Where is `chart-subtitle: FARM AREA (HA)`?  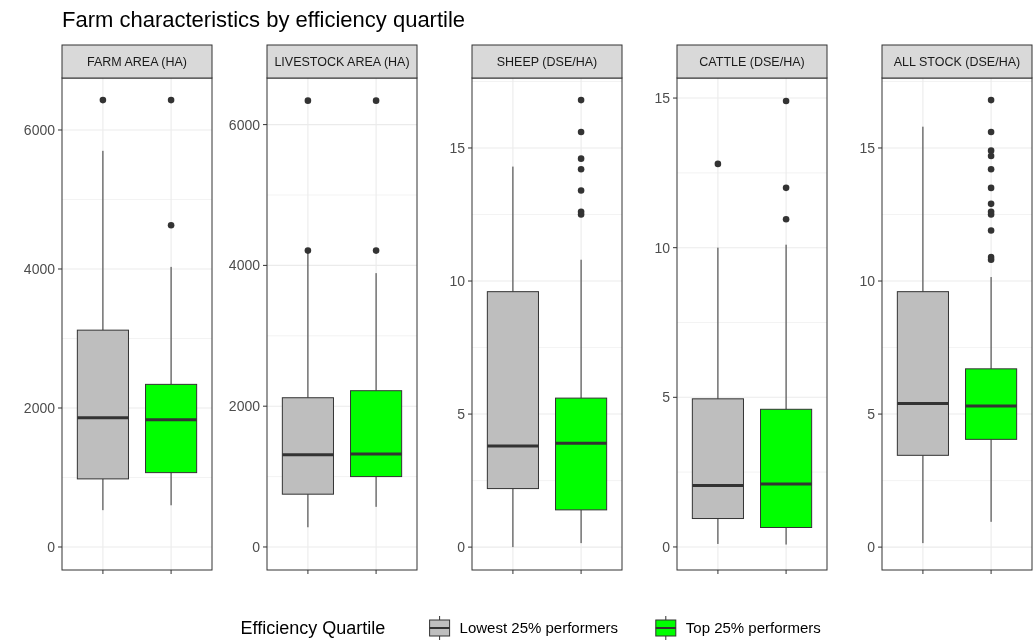
chart-subtitle: FARM AREA (HA) is located at coordinates (137, 62).